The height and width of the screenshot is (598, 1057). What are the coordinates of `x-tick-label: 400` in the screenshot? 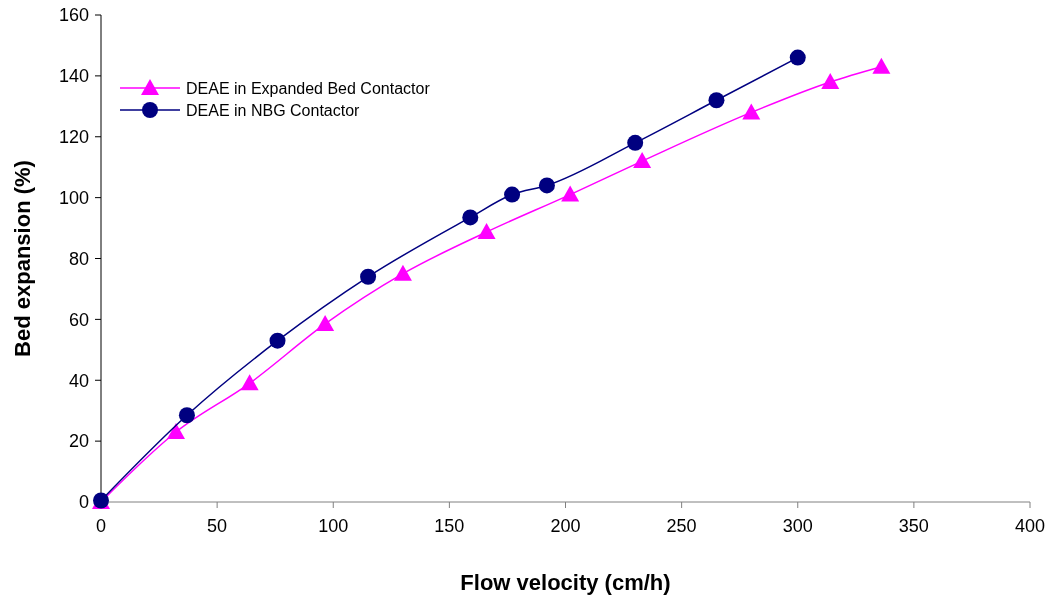 It's located at (1030, 526).